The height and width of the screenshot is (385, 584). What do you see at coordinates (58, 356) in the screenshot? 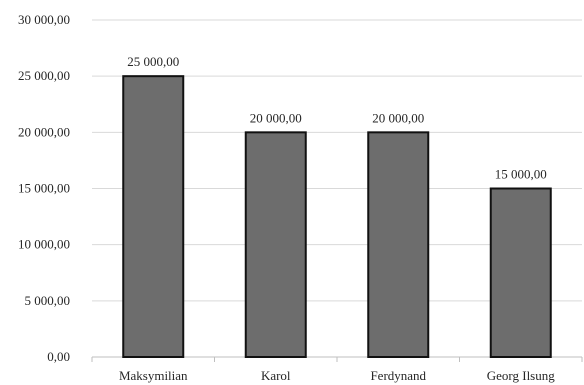
I see `y-tick-label: 0,00` at bounding box center [58, 356].